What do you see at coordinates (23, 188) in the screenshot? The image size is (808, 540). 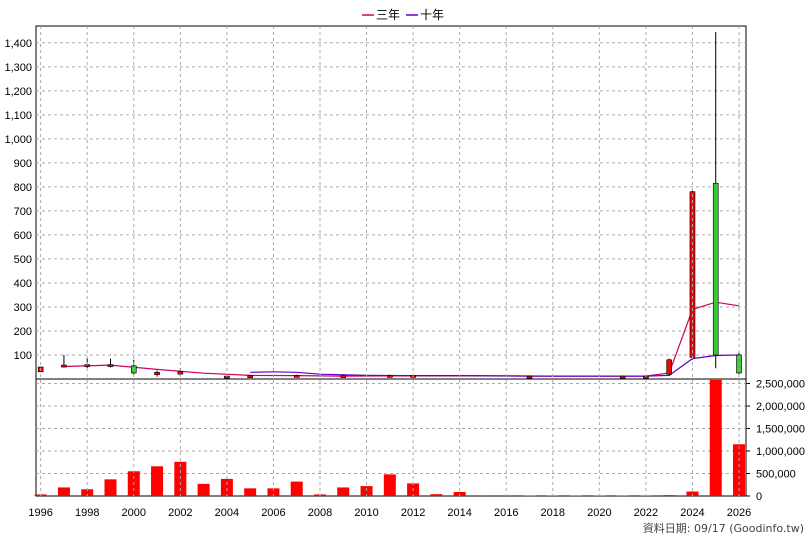 I see `price-tick-label: 800` at bounding box center [23, 188].